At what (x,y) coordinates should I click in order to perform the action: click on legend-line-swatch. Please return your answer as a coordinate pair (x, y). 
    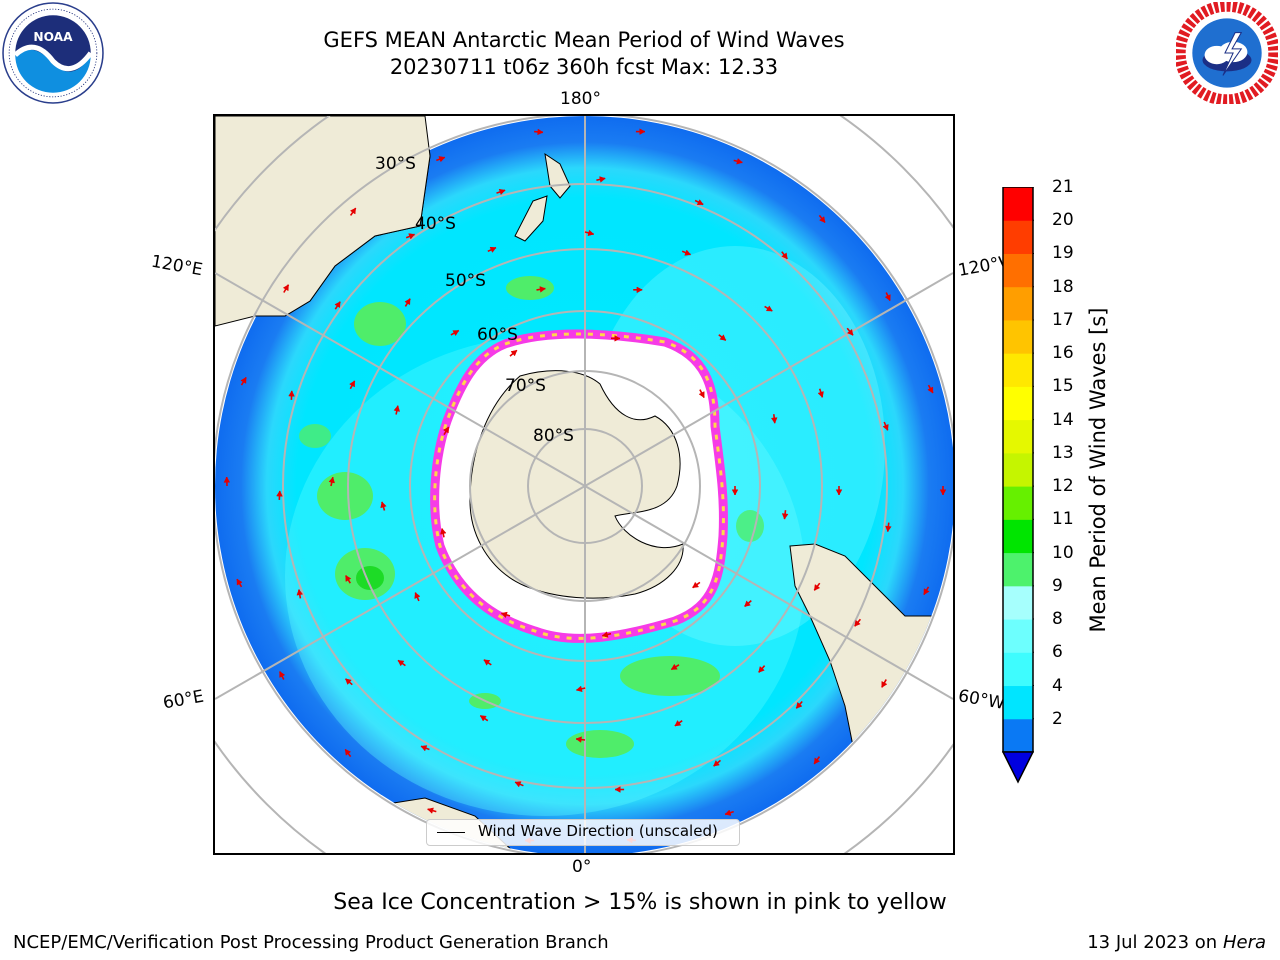
    Looking at the image, I should click on (451, 832).